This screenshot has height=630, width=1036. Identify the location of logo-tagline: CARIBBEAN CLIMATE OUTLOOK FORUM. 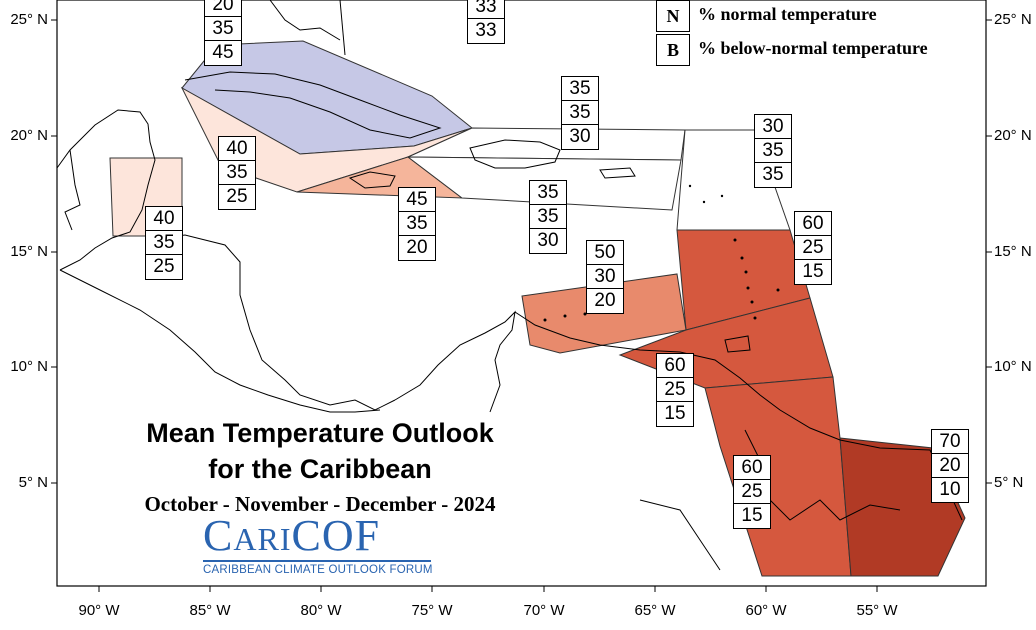
(318, 570).